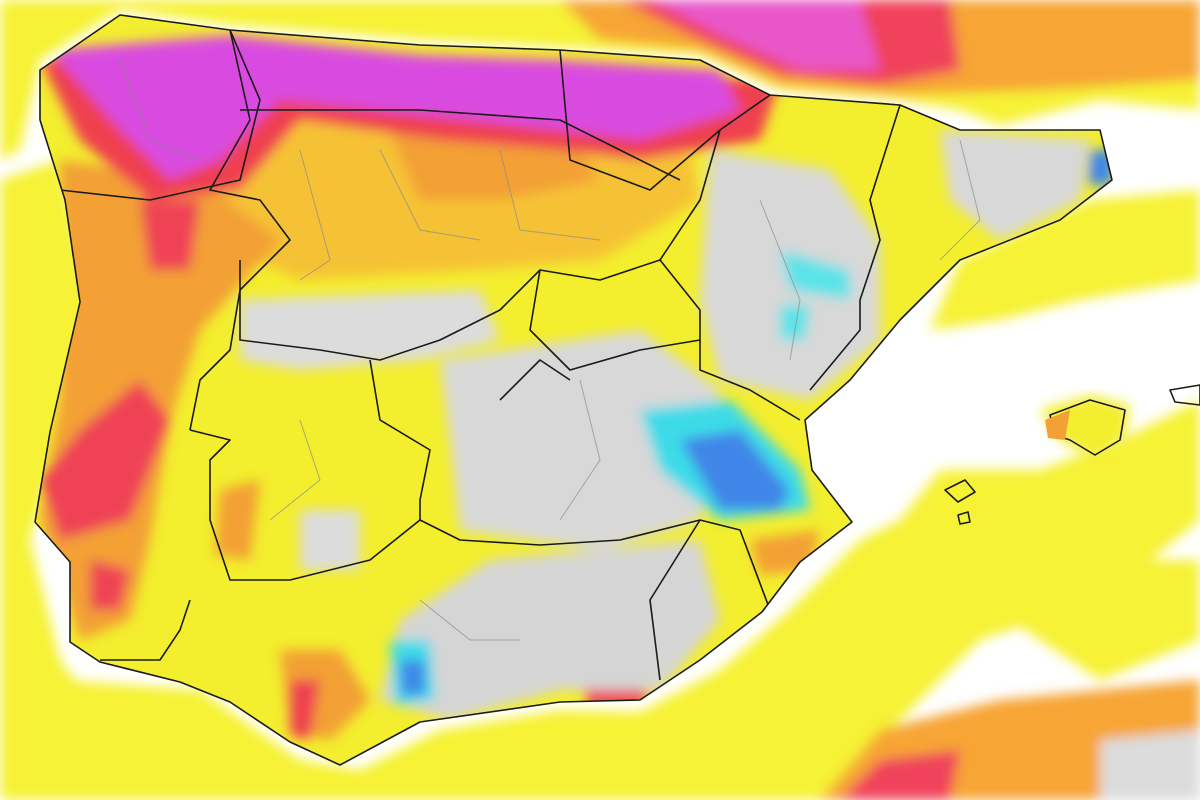 The width and height of the screenshot is (1200, 800). Describe the element at coordinates (855, 247) in the screenshot. I see `border-aragon-catalonia` at that location.